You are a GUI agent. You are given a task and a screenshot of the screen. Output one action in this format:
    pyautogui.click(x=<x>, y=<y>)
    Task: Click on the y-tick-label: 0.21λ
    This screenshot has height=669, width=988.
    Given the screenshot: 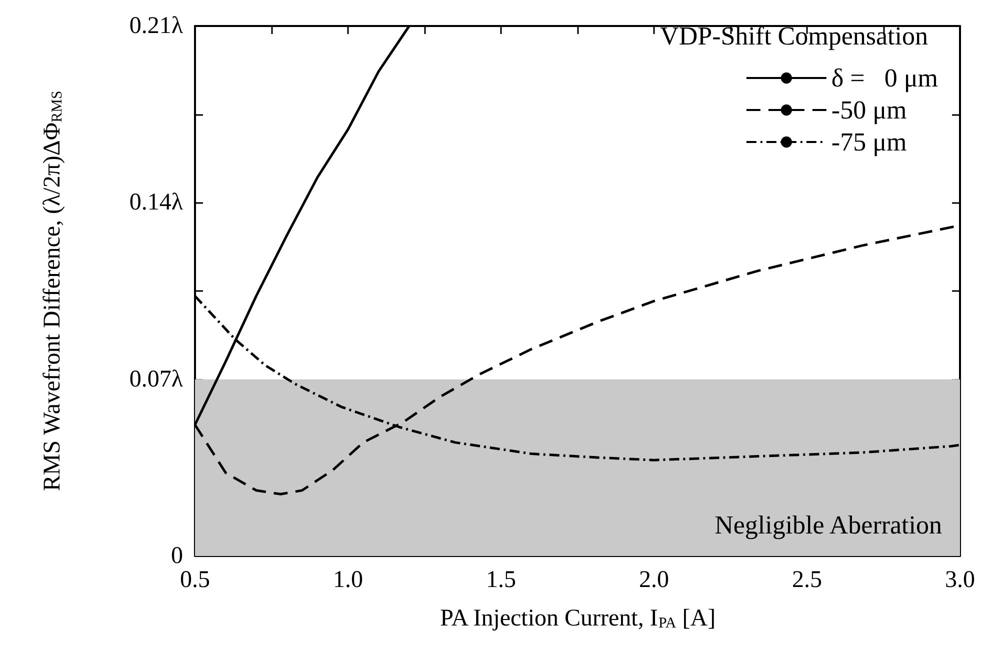 What is the action you would take?
    pyautogui.click(x=156, y=26)
    